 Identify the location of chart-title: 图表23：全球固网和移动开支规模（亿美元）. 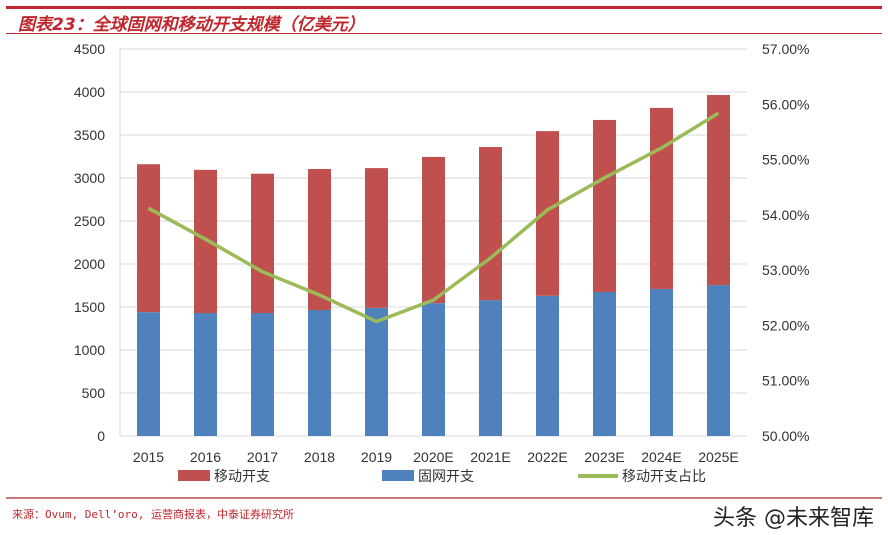
(191, 25).